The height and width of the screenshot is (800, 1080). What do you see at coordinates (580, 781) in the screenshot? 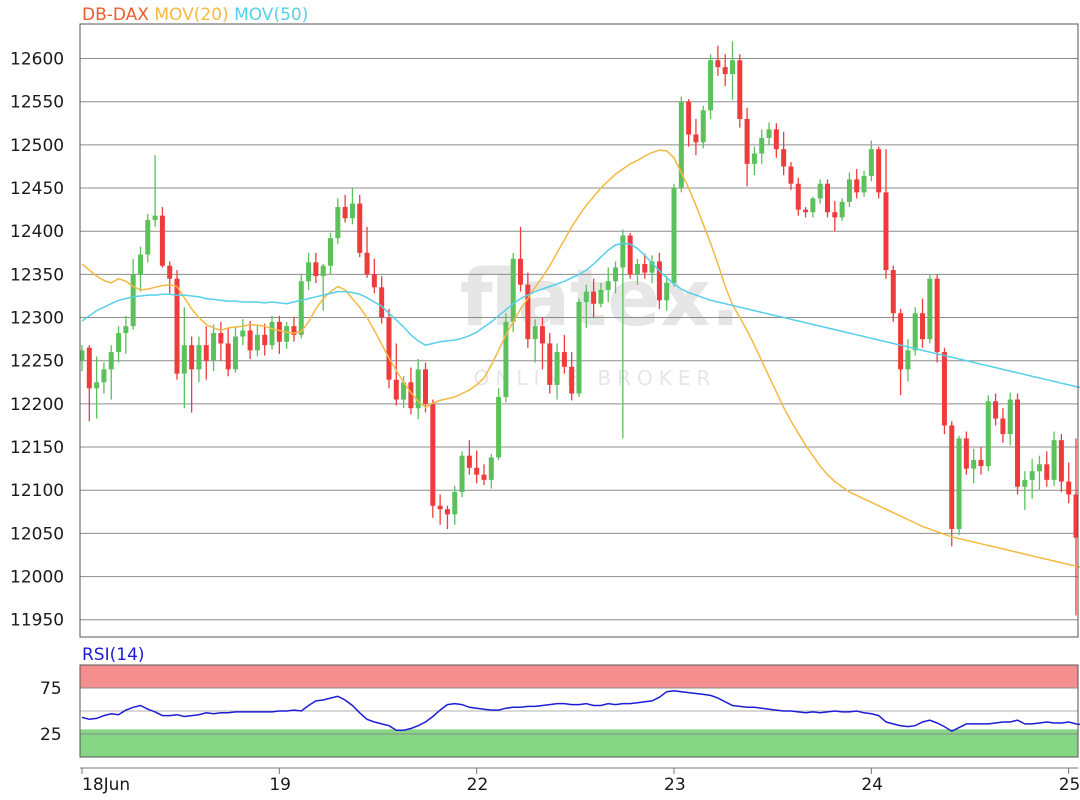
I see `time-axis: 18Jun 19 22 23 24 25` at bounding box center [580, 781].